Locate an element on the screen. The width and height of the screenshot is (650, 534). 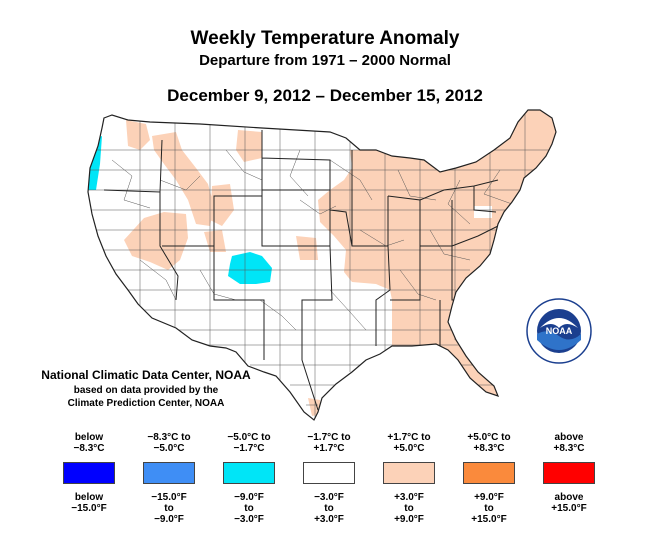
credit-line-3: Climate Prediction Center, NOAA is located at coordinates (146, 403).